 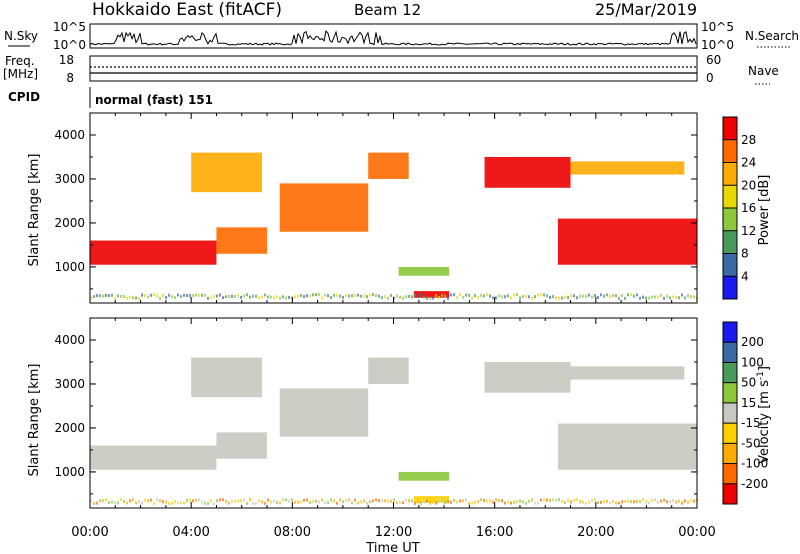 I want to click on cpid-text: normal (fast) 151, so click(x=154, y=100).